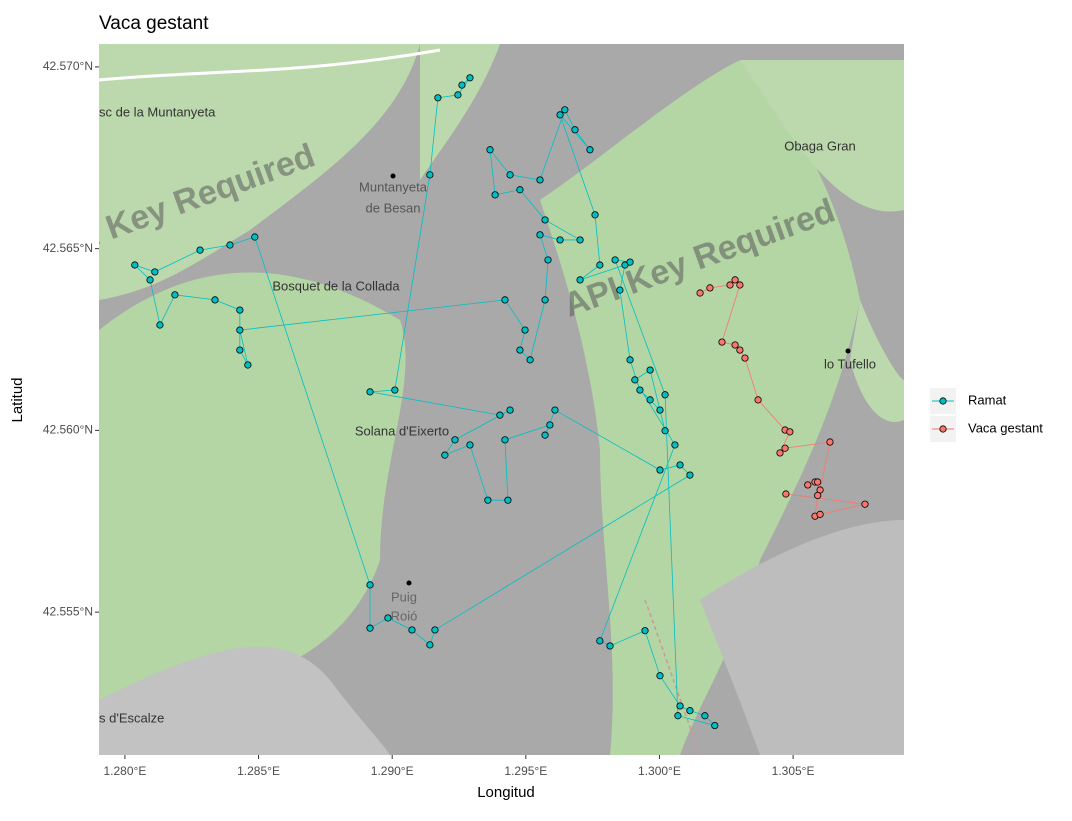 The image size is (1072, 821). What do you see at coordinates (393, 207) in the screenshot?
I see `map-label: de Besan` at bounding box center [393, 207].